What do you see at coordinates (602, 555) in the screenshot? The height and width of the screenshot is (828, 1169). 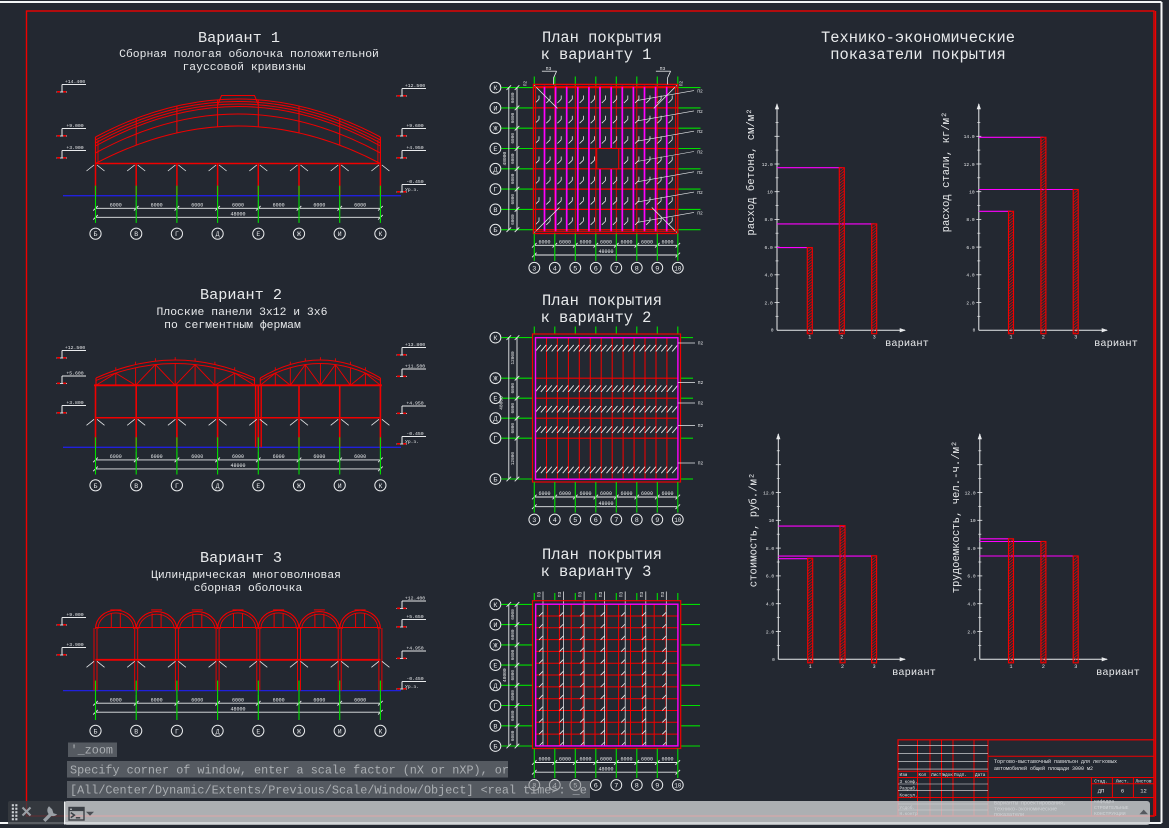 I see `svg-text: План покрытия` at bounding box center [602, 555].